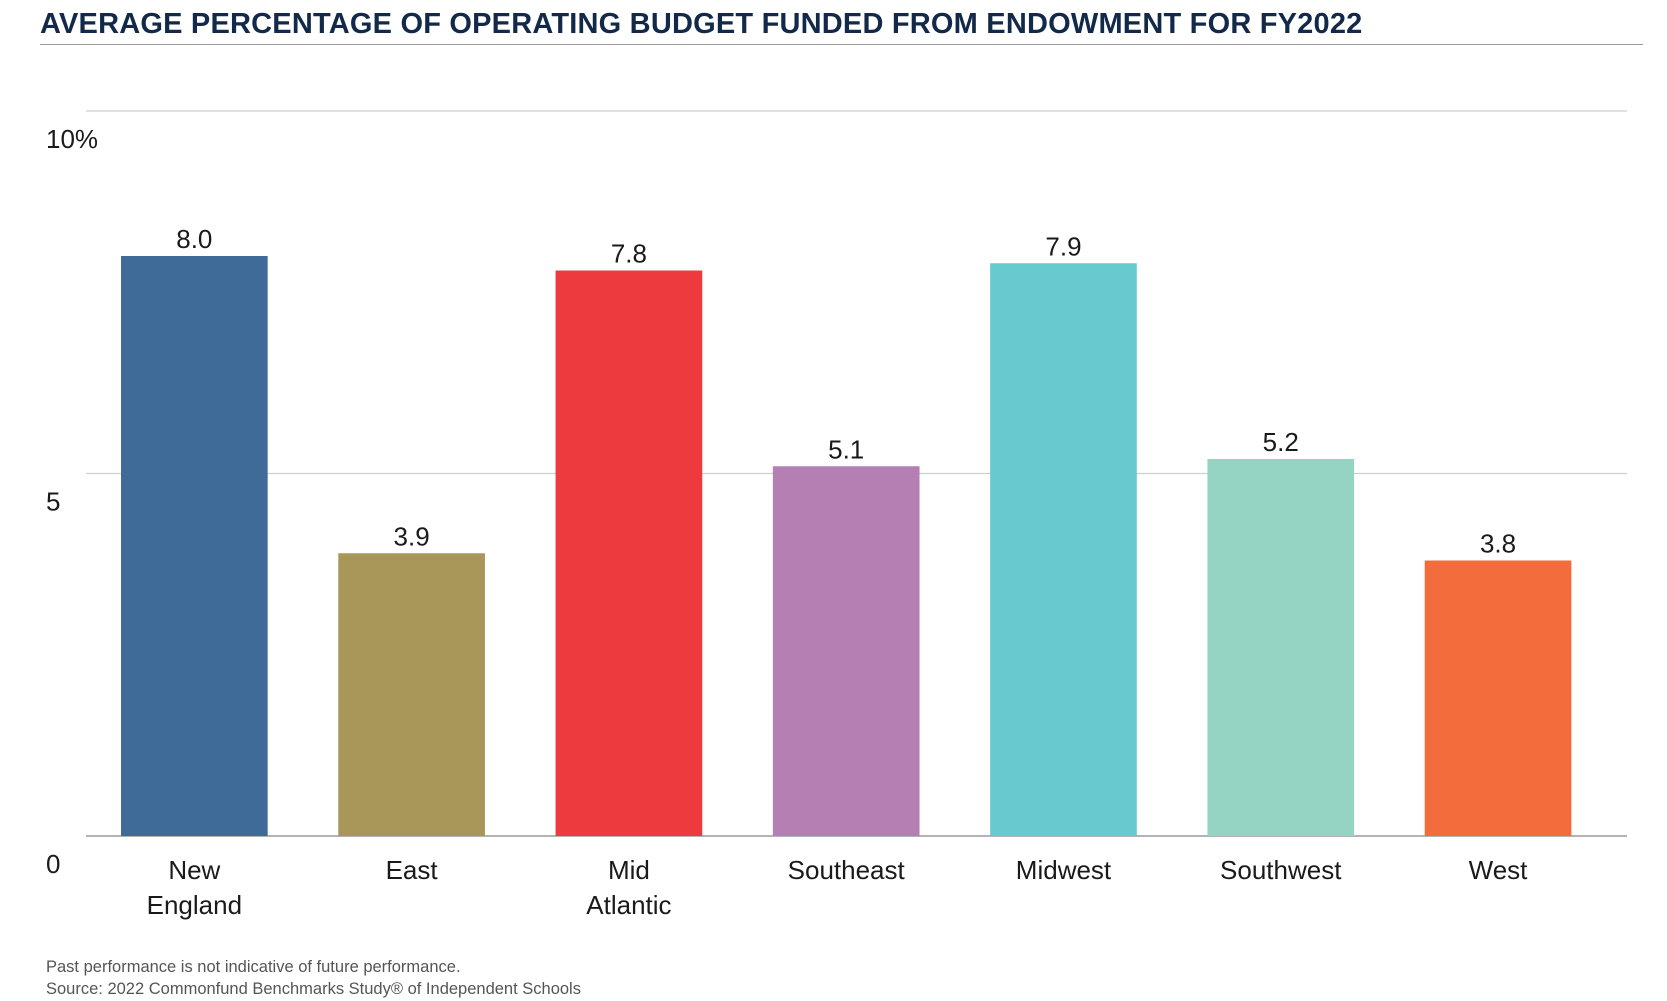 The height and width of the screenshot is (1001, 1667). Describe the element at coordinates (411, 694) in the screenshot. I see `bar-east` at that location.